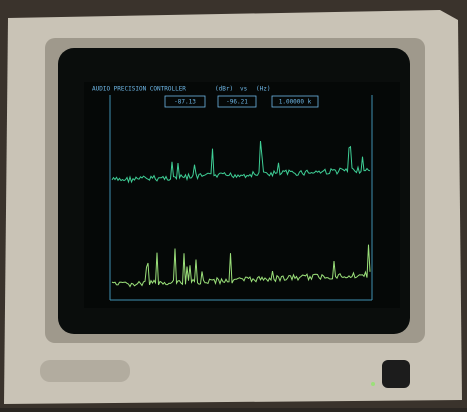 This screenshot has width=467, height=412. I want to click on readout: -96.21, so click(237, 102).